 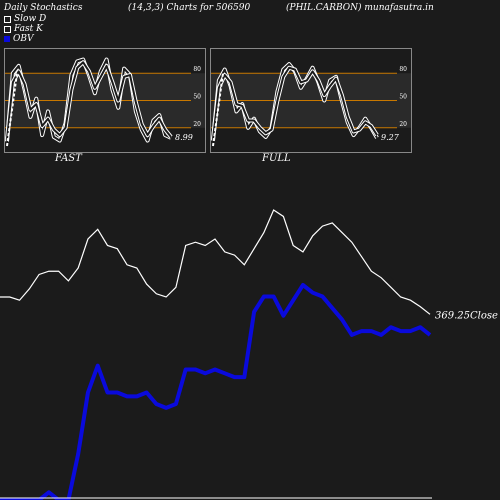 What do you see at coordinates (197, 69) in the screenshot?
I see `fast-level-label-80: 80` at bounding box center [197, 69].